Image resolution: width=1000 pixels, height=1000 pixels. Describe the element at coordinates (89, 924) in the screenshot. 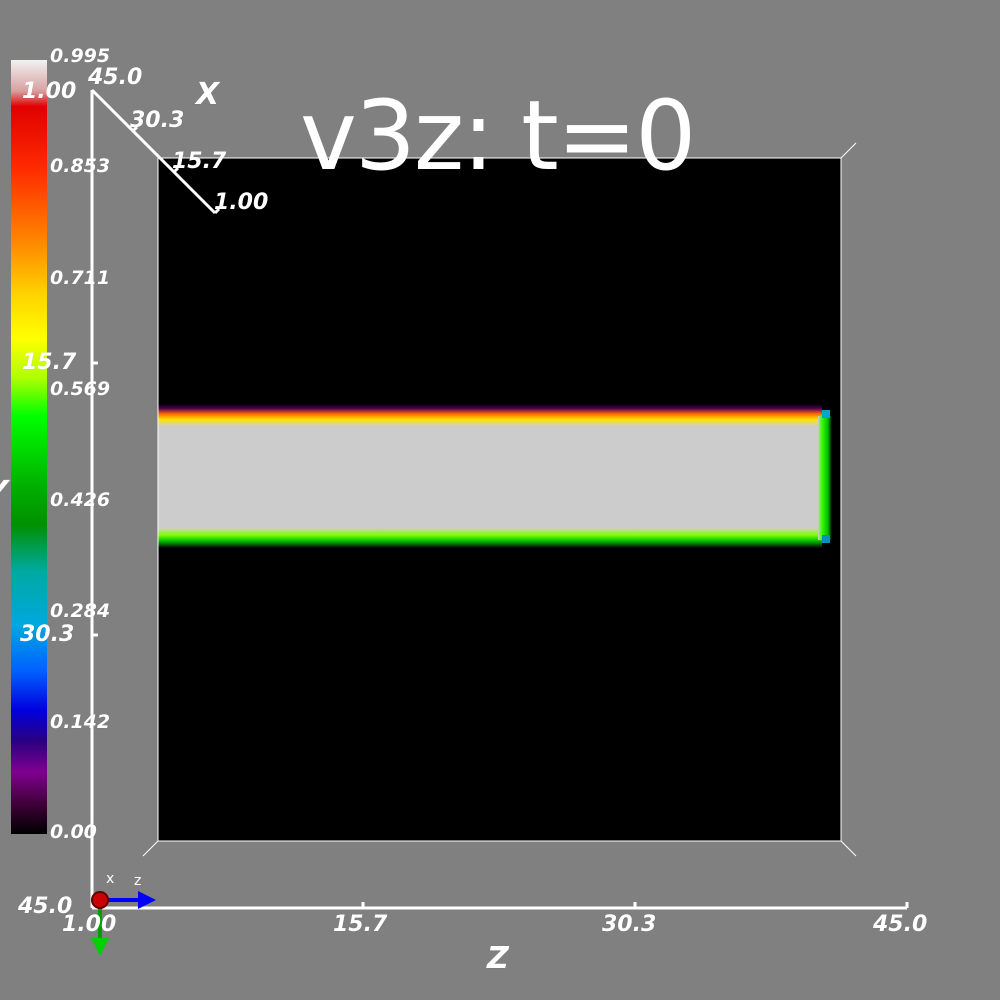

I see `z-axis-tick: 1.00` at that location.